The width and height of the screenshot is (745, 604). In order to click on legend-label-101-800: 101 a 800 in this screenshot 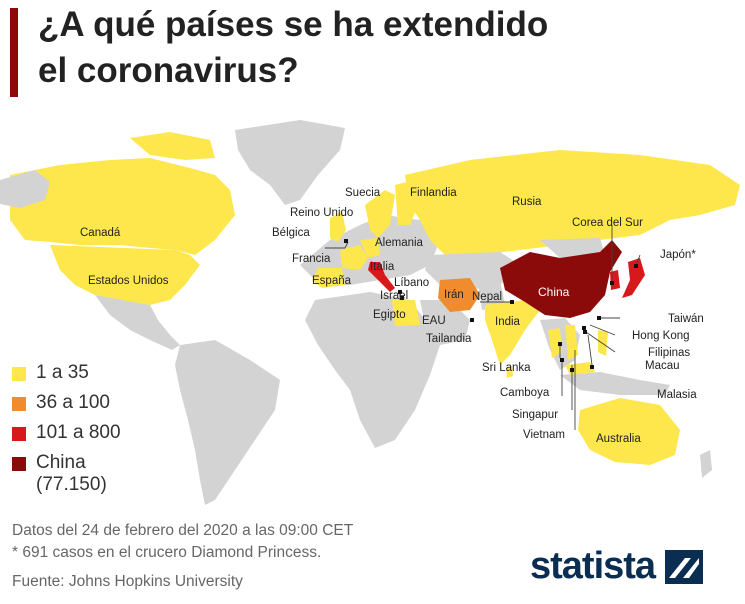, I will do `click(78, 432)`.